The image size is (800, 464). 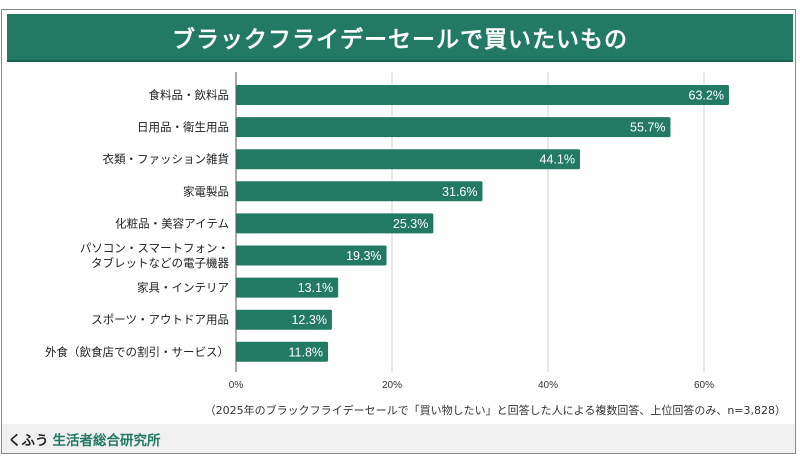 I want to click on value-label: 31.6%, so click(x=459, y=192).